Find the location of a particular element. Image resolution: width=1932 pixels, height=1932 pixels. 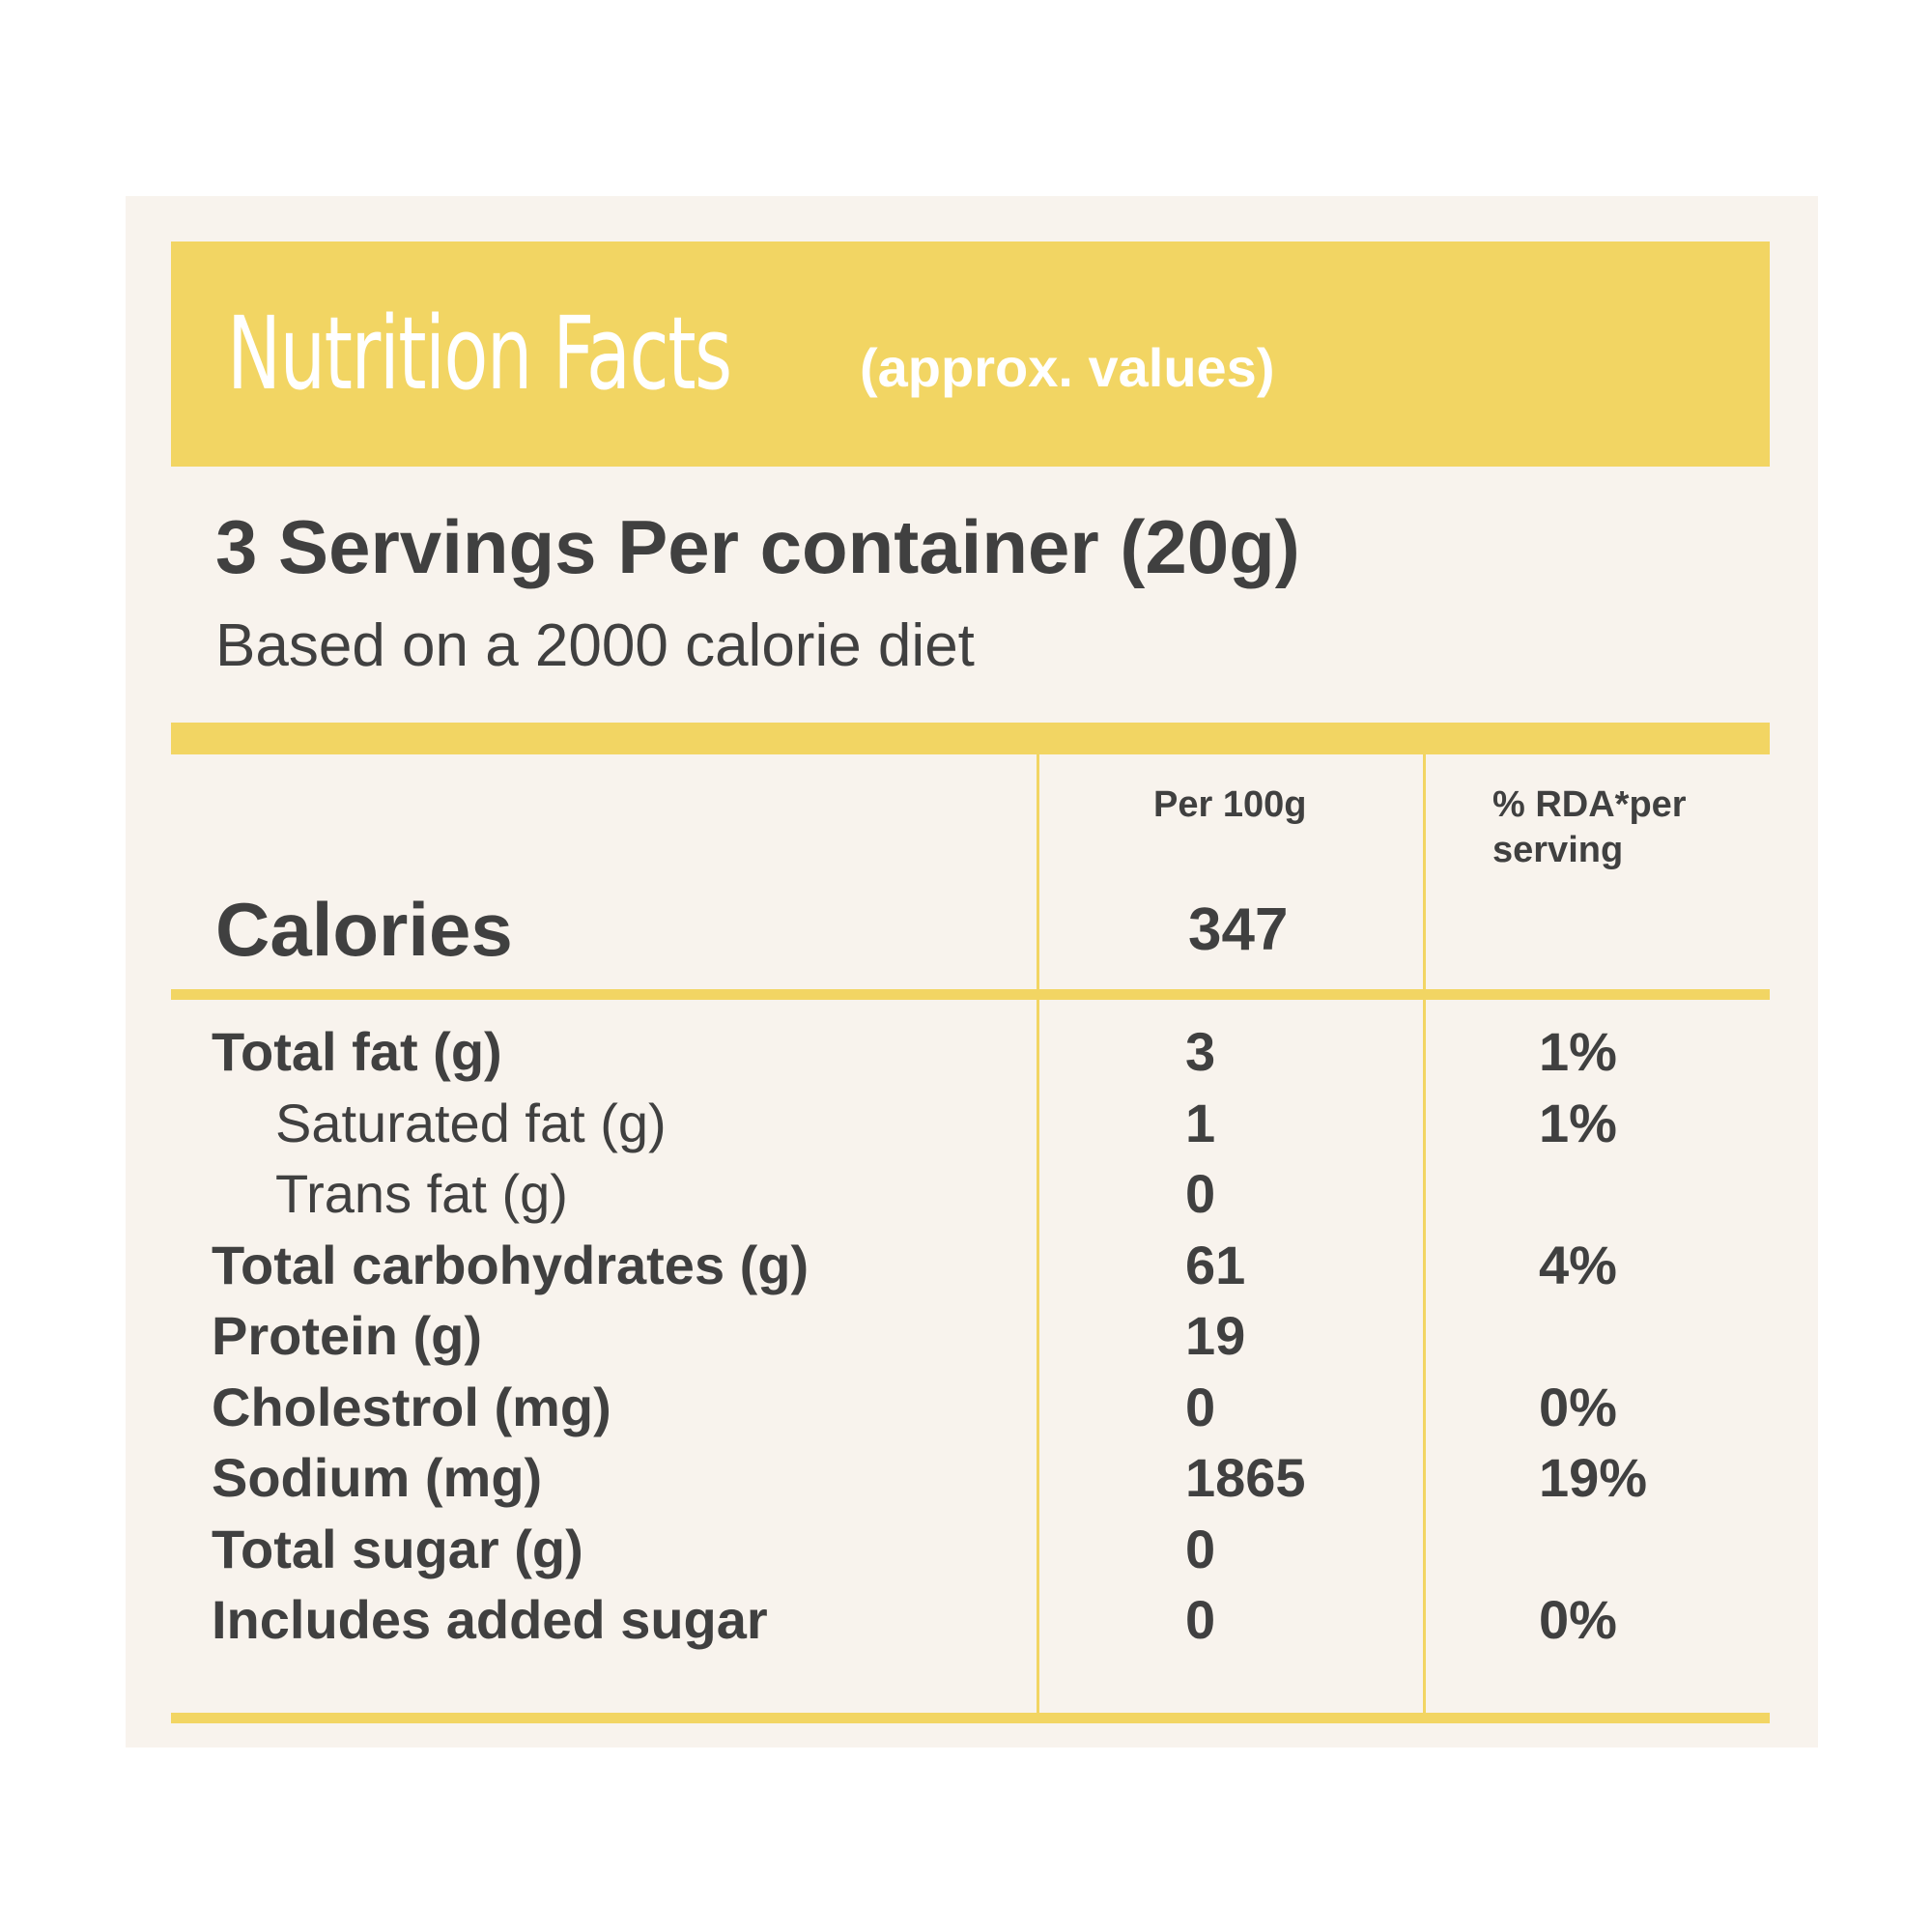

nutrient-rda: 4% is located at coordinates (1578, 1264).